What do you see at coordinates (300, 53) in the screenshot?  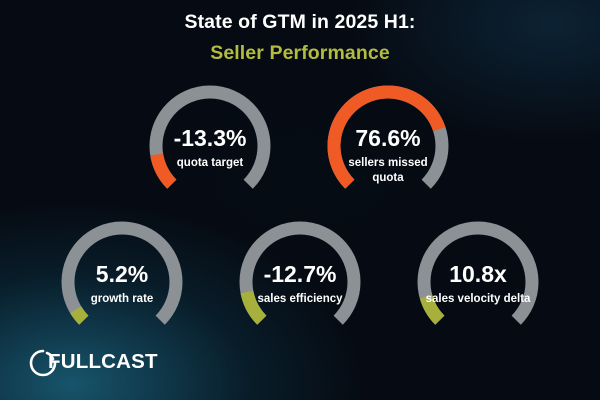 I see `page-subtitle: Seller Performance` at bounding box center [300, 53].